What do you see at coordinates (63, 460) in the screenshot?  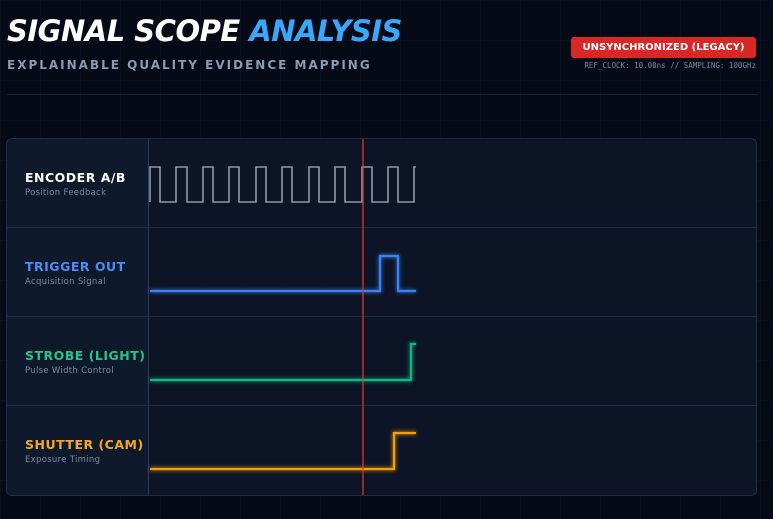 I see `channel-description: Exposure Timing` at bounding box center [63, 460].